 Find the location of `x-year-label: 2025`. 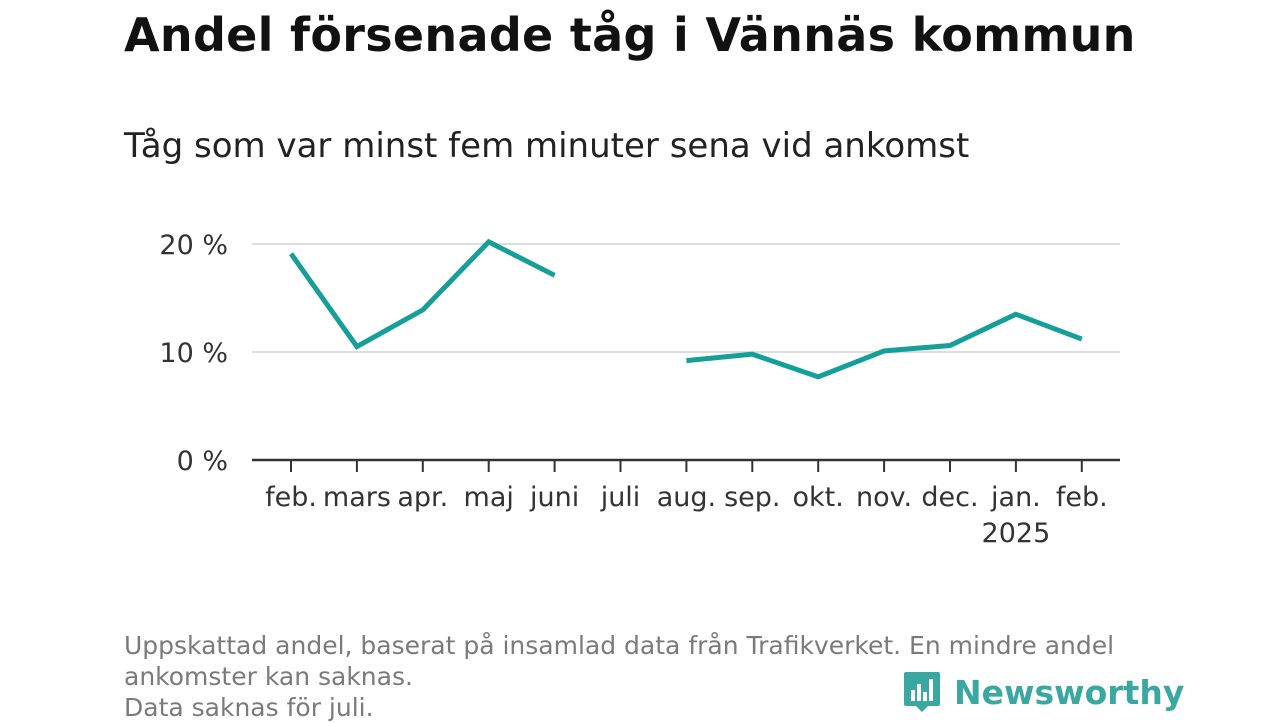

x-year-label: 2025 is located at coordinates (1016, 533).